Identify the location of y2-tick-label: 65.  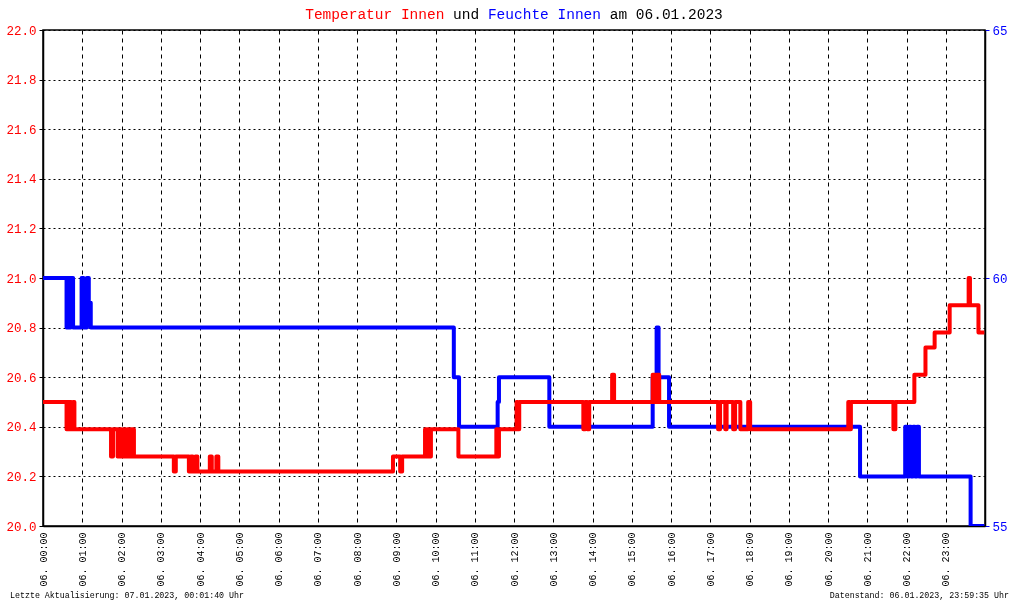
(1000, 31).